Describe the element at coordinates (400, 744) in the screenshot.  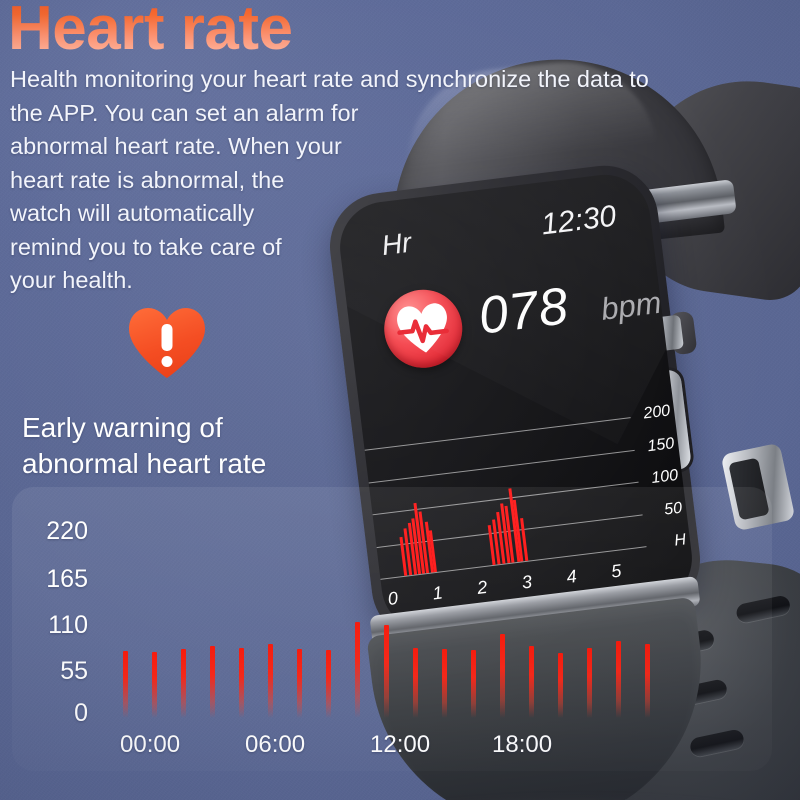
I see `chart-x-label: 12:00` at that location.